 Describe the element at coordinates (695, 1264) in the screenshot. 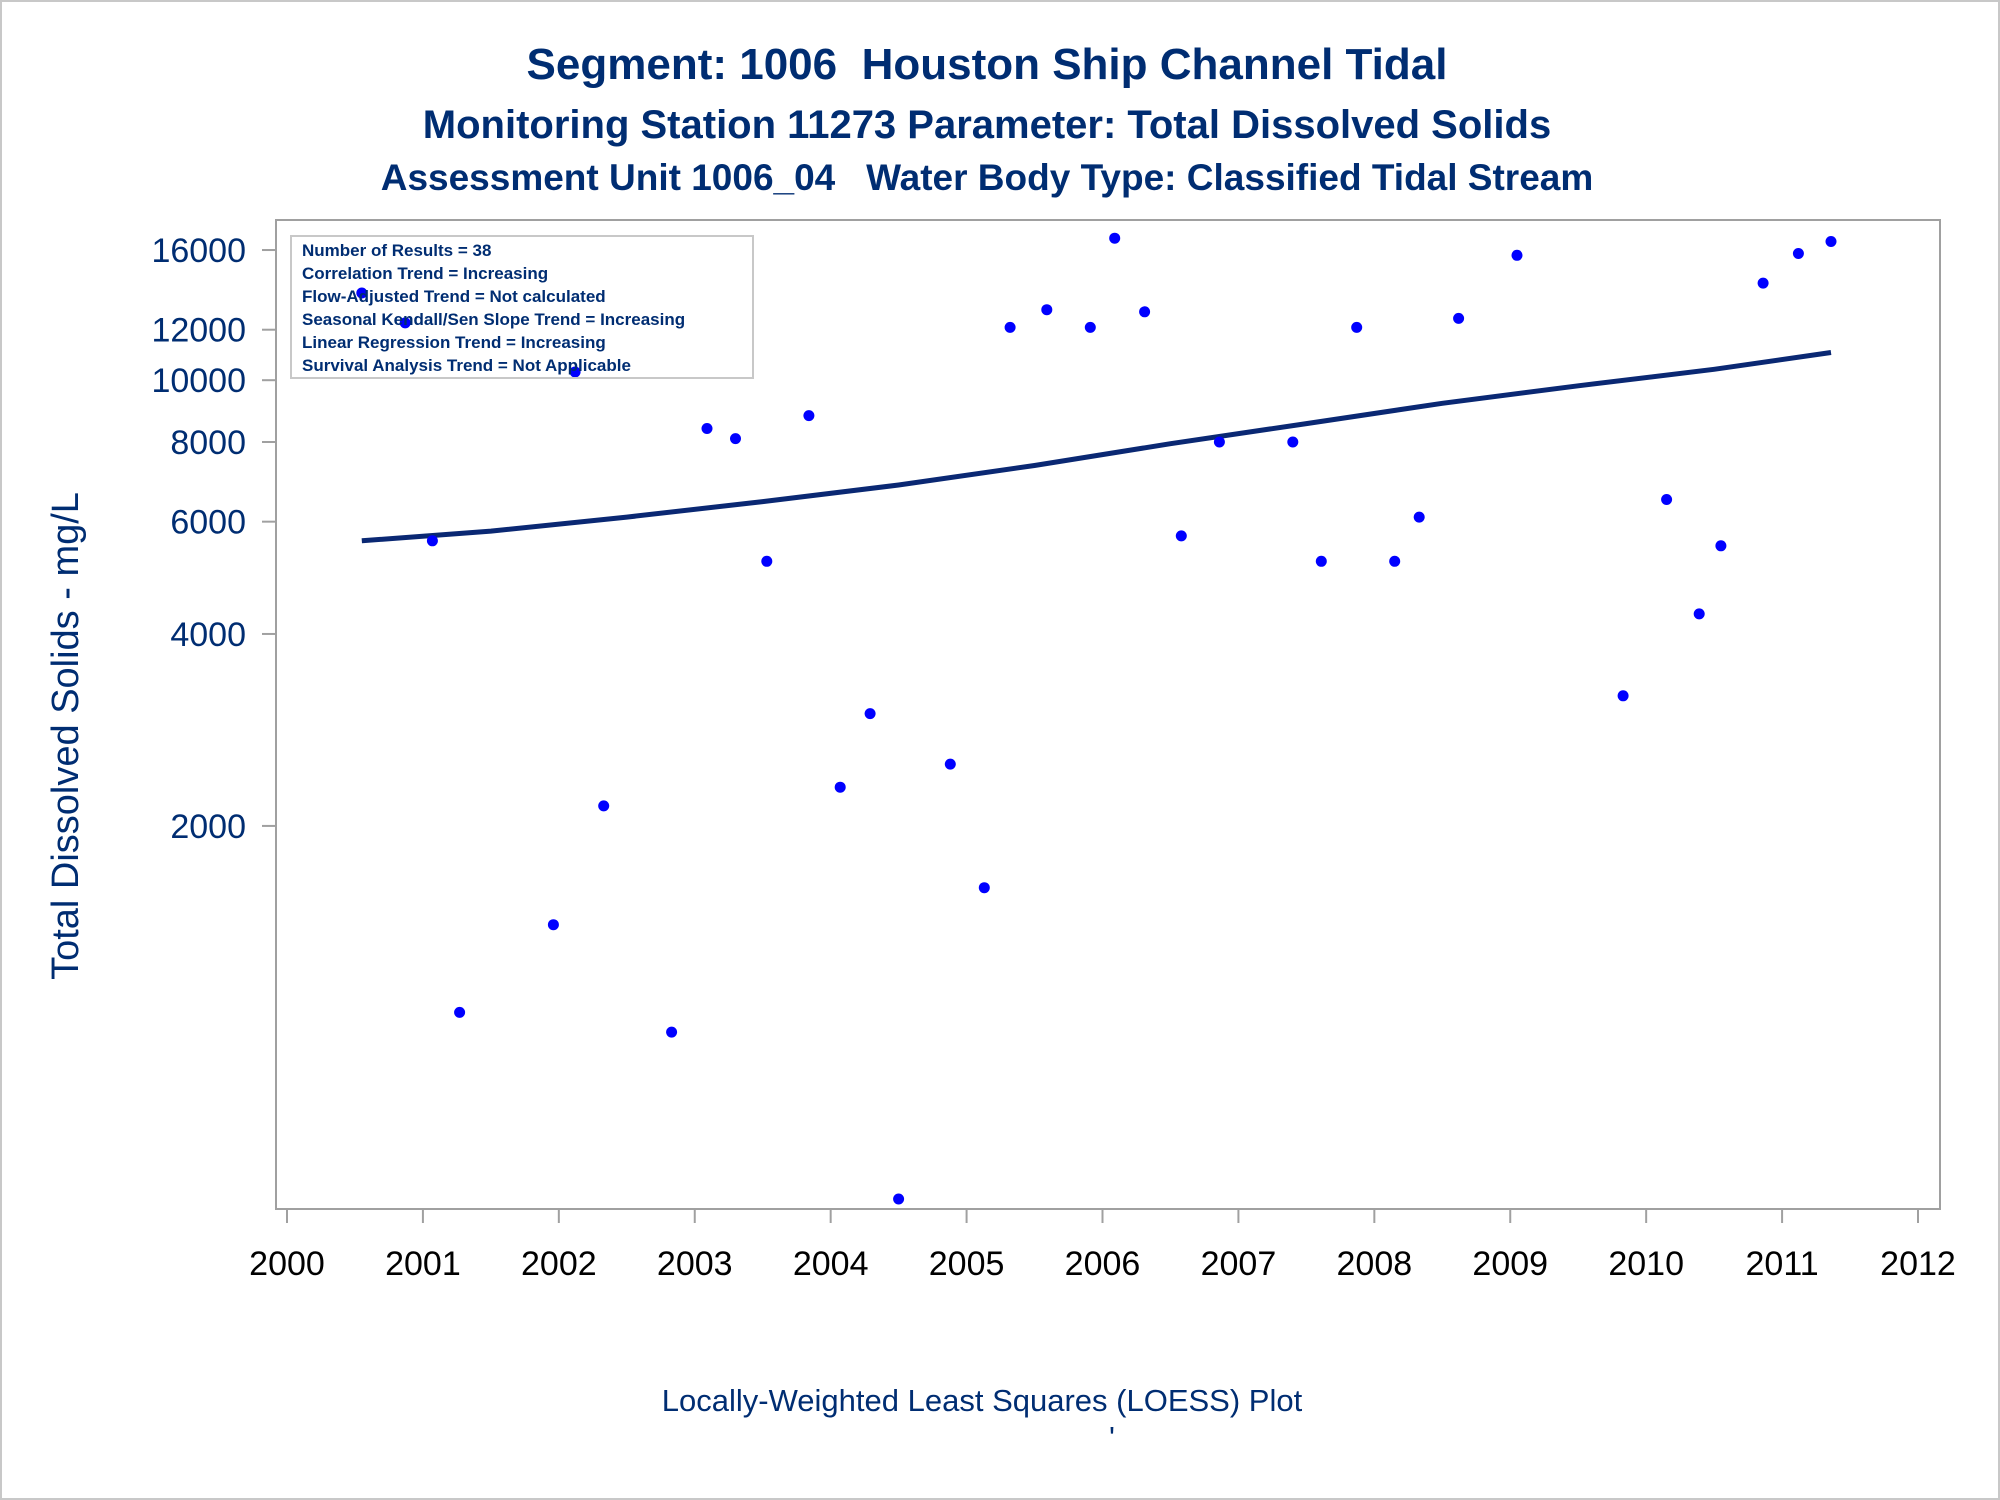

I see `x-tick-label: 2003` at that location.